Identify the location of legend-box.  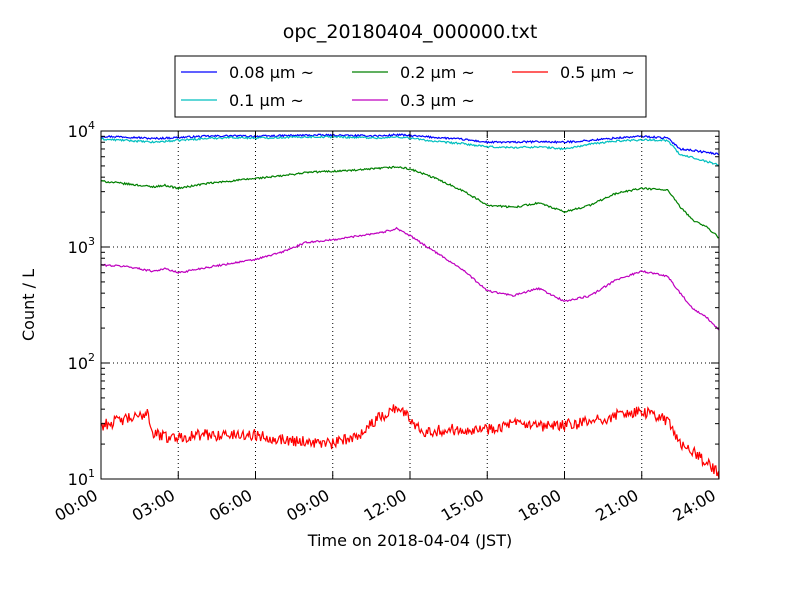
(410, 86).